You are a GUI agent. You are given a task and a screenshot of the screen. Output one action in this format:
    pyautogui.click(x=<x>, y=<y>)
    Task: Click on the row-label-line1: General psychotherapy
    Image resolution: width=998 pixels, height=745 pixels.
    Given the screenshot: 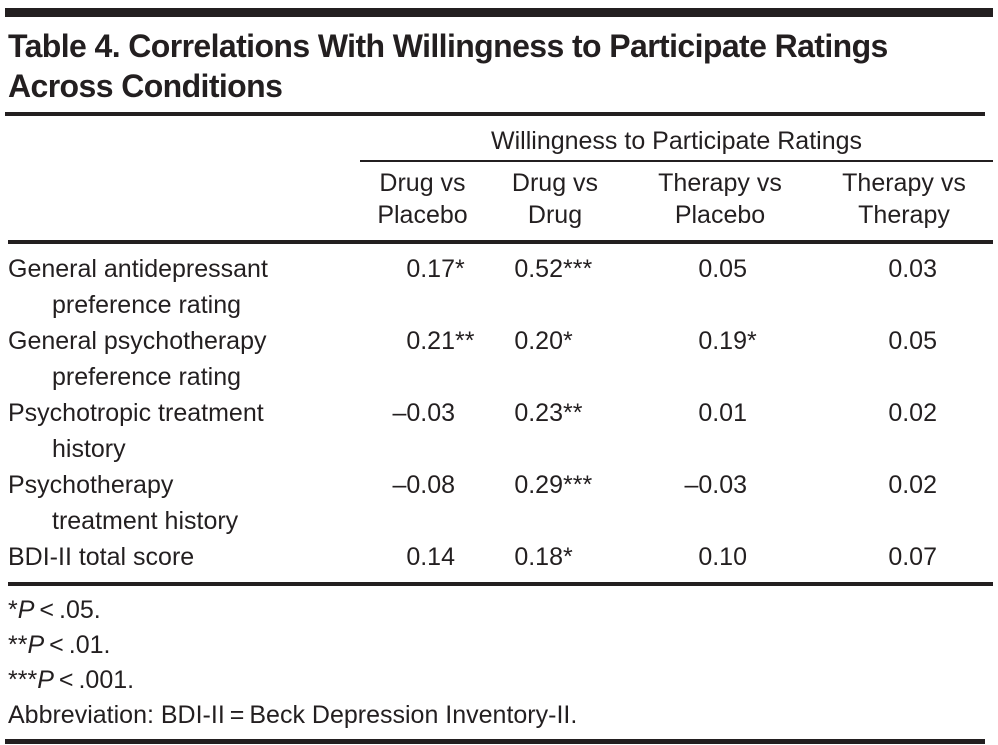 What is the action you would take?
    pyautogui.click(x=137, y=341)
    